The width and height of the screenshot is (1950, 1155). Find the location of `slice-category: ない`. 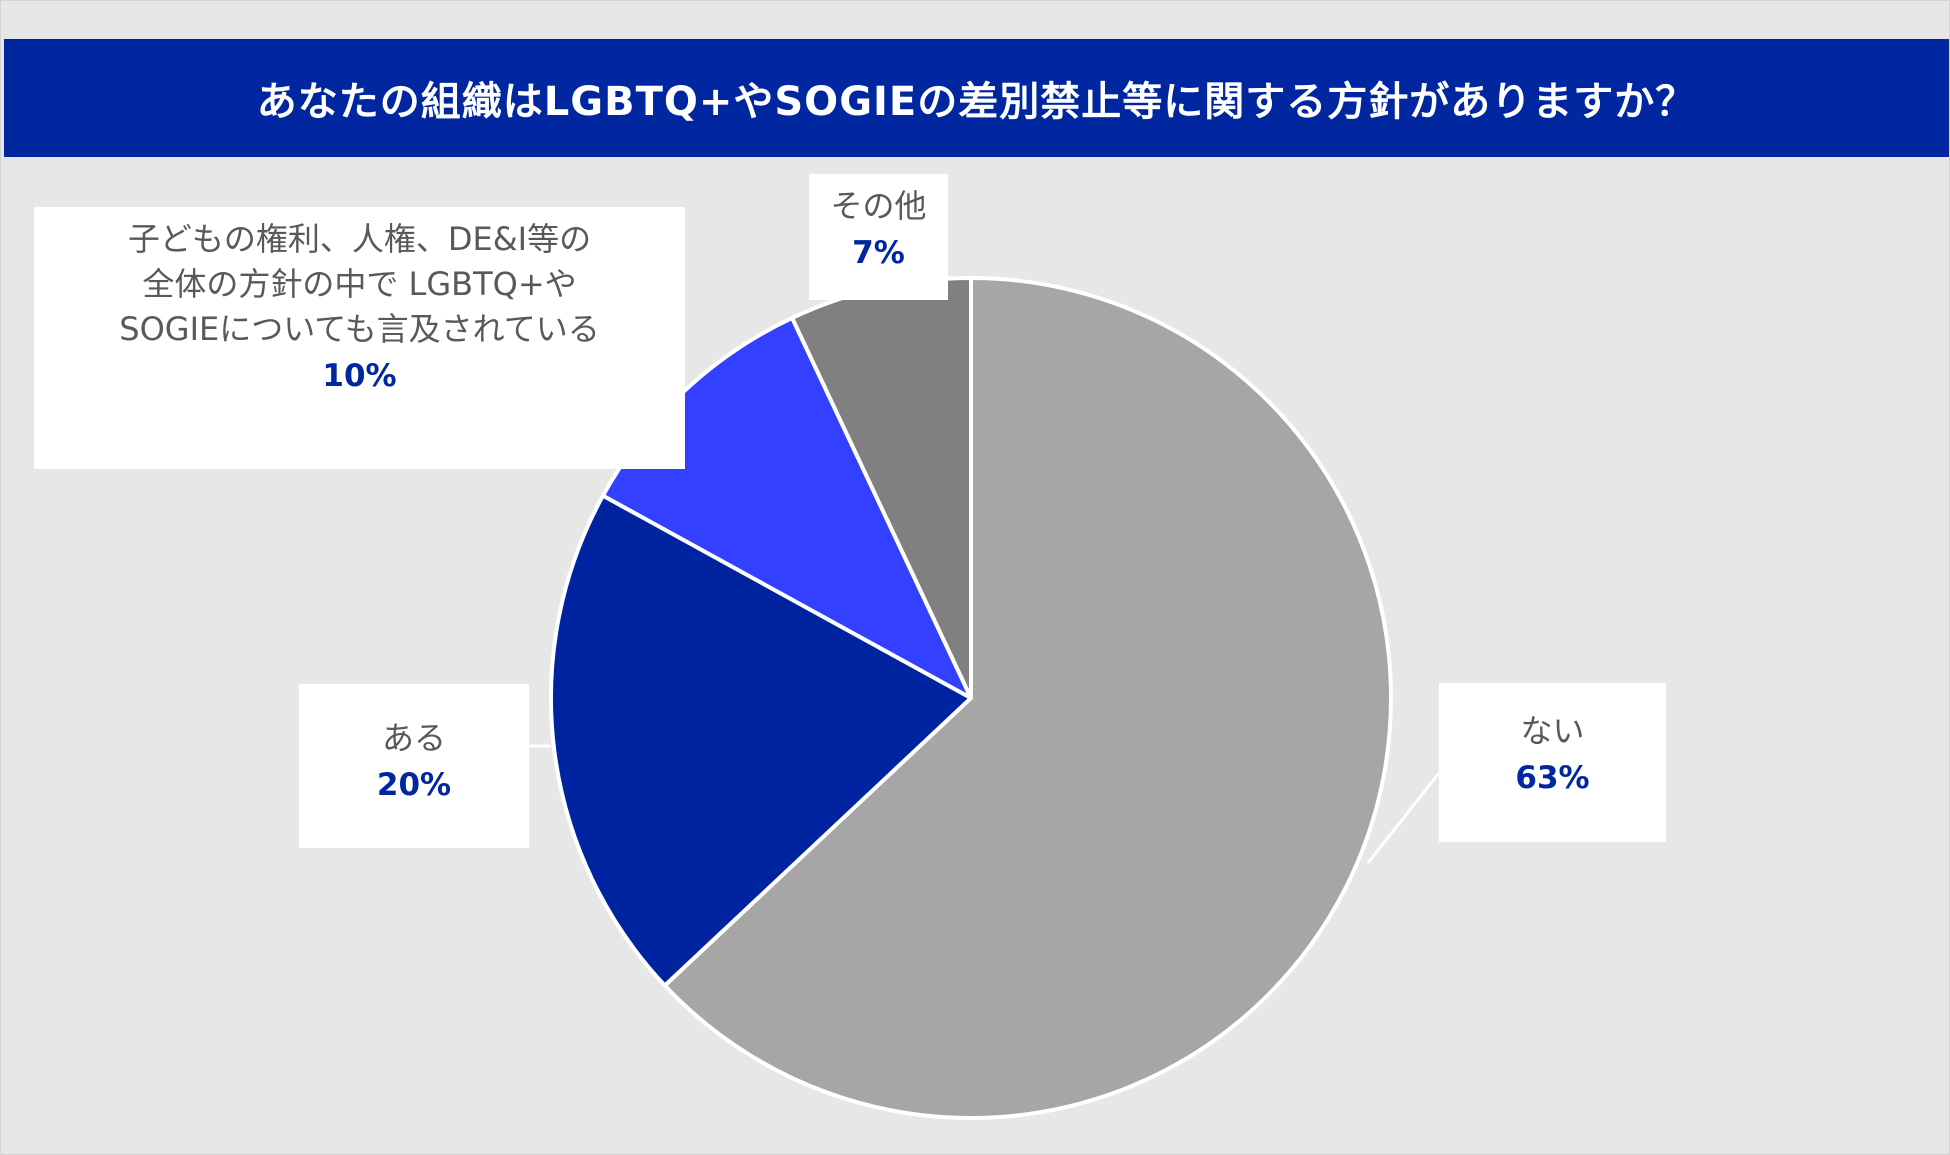

slice-category: ない is located at coordinates (1552, 731).